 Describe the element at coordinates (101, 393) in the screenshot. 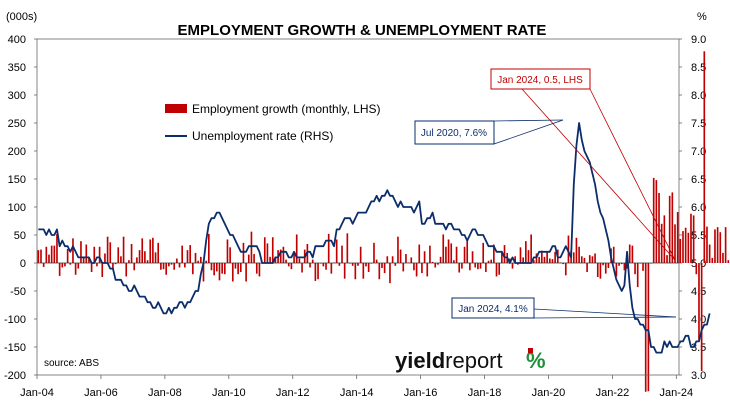

I see `x-tick-label: Jan-06` at that location.